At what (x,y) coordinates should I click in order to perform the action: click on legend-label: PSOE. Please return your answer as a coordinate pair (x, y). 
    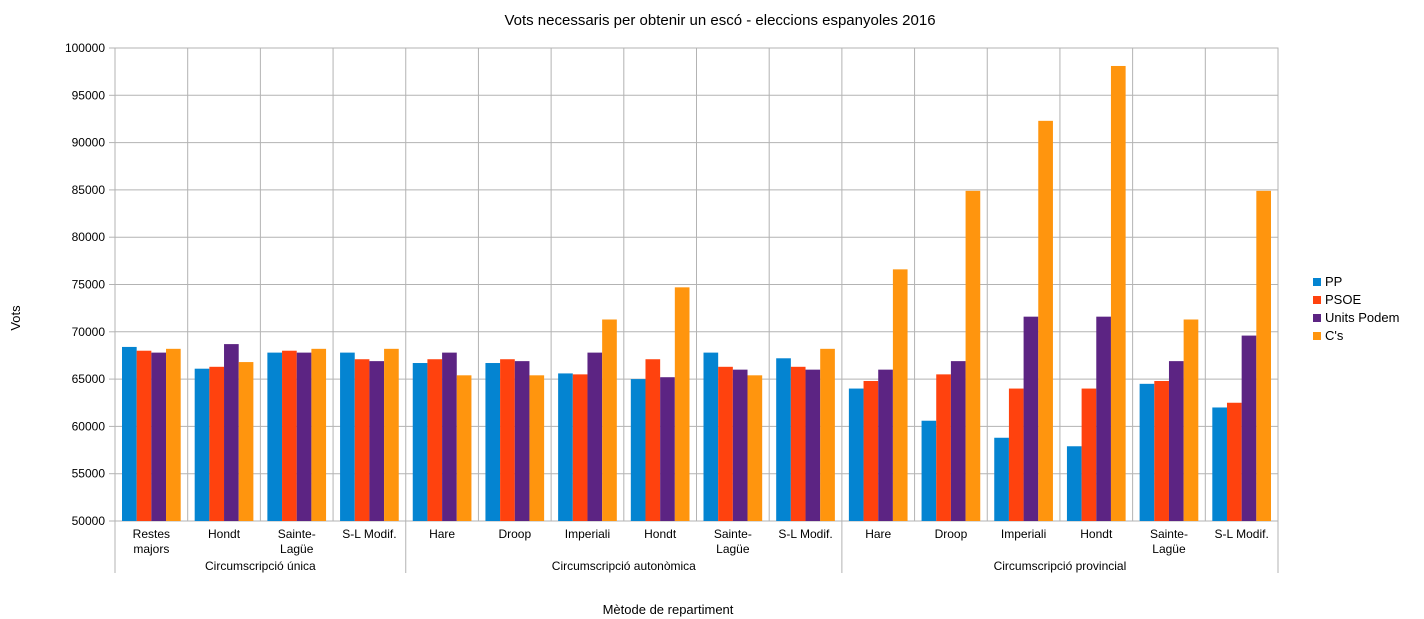
    Looking at the image, I should click on (1343, 299).